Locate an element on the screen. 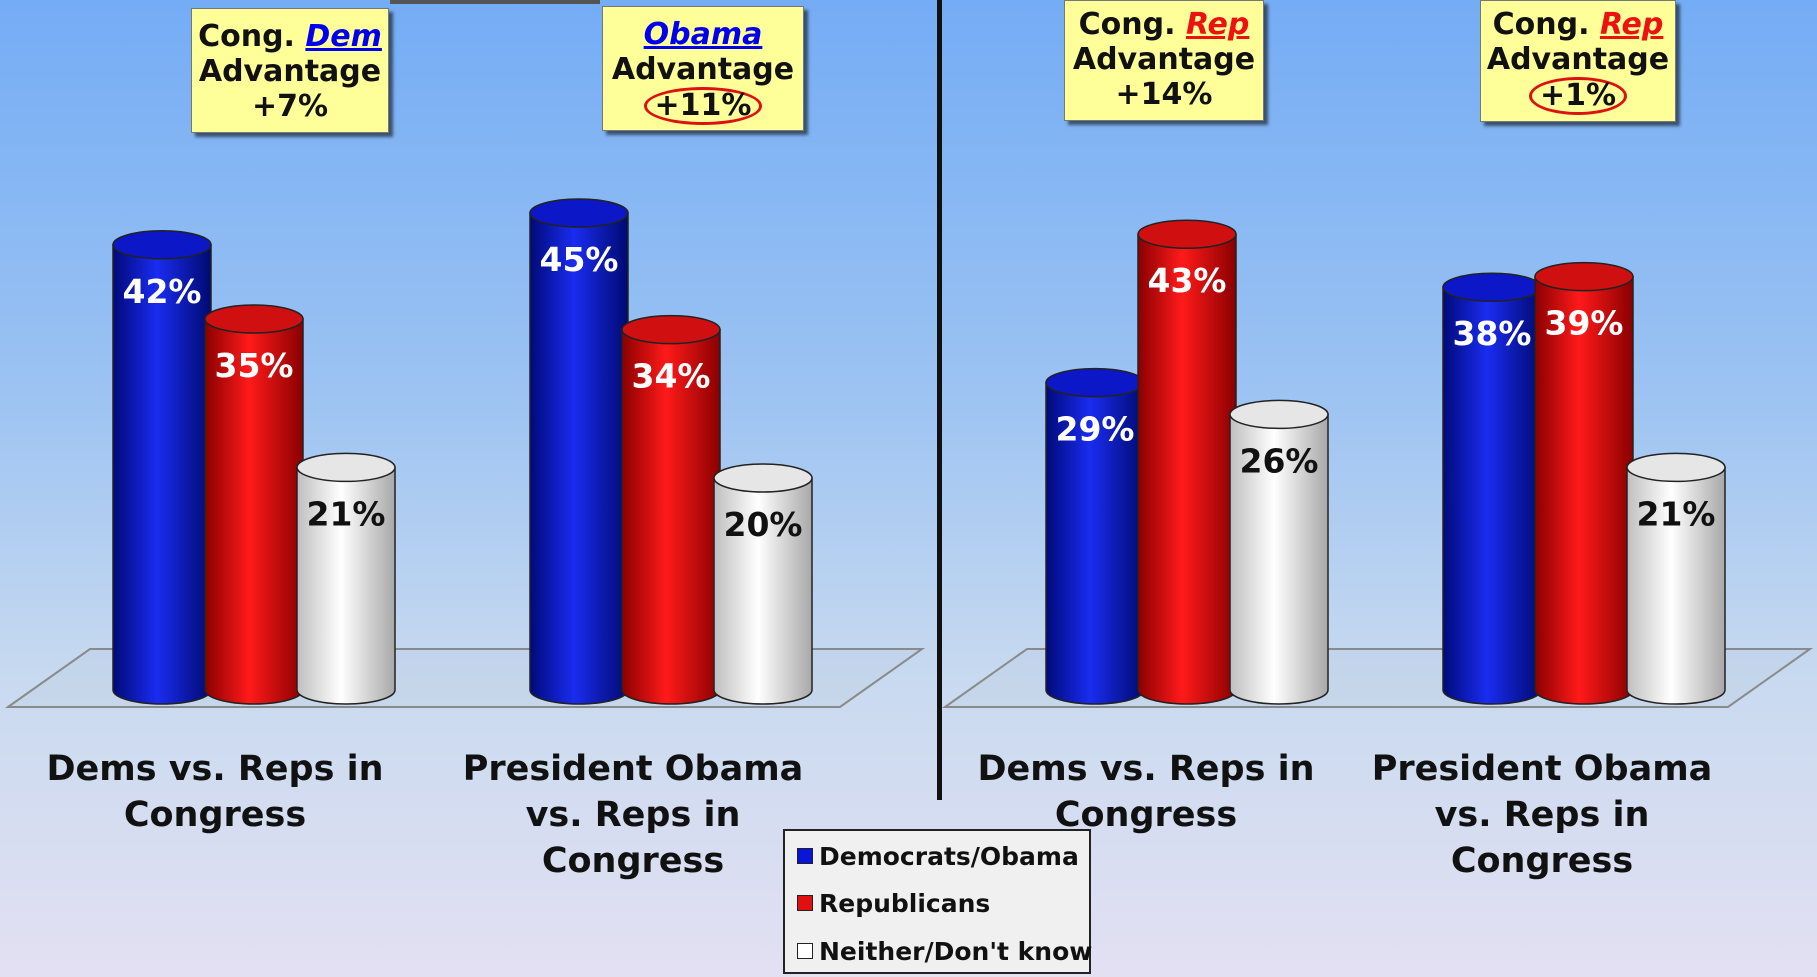 Image resolution: width=1817 pixels, height=977 pixels. callout-value-circle: +1% is located at coordinates (1578, 96).